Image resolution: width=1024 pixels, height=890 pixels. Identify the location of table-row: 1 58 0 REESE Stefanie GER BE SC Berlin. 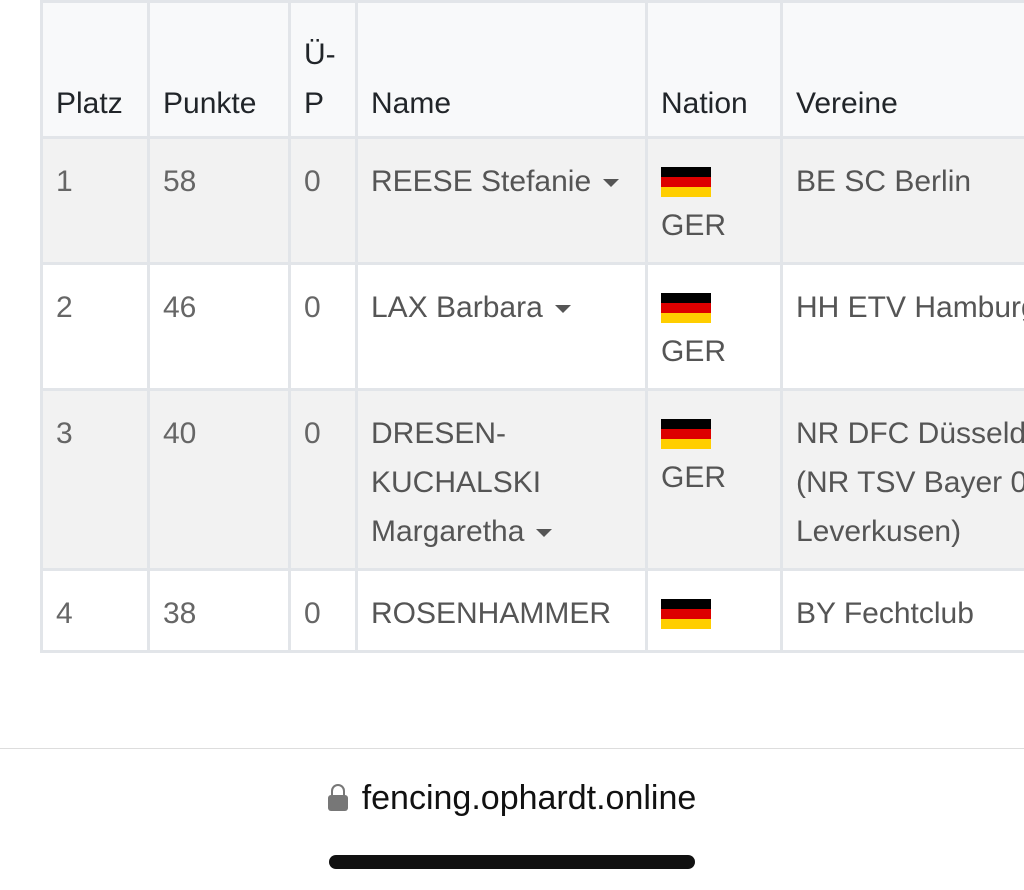
(532, 200).